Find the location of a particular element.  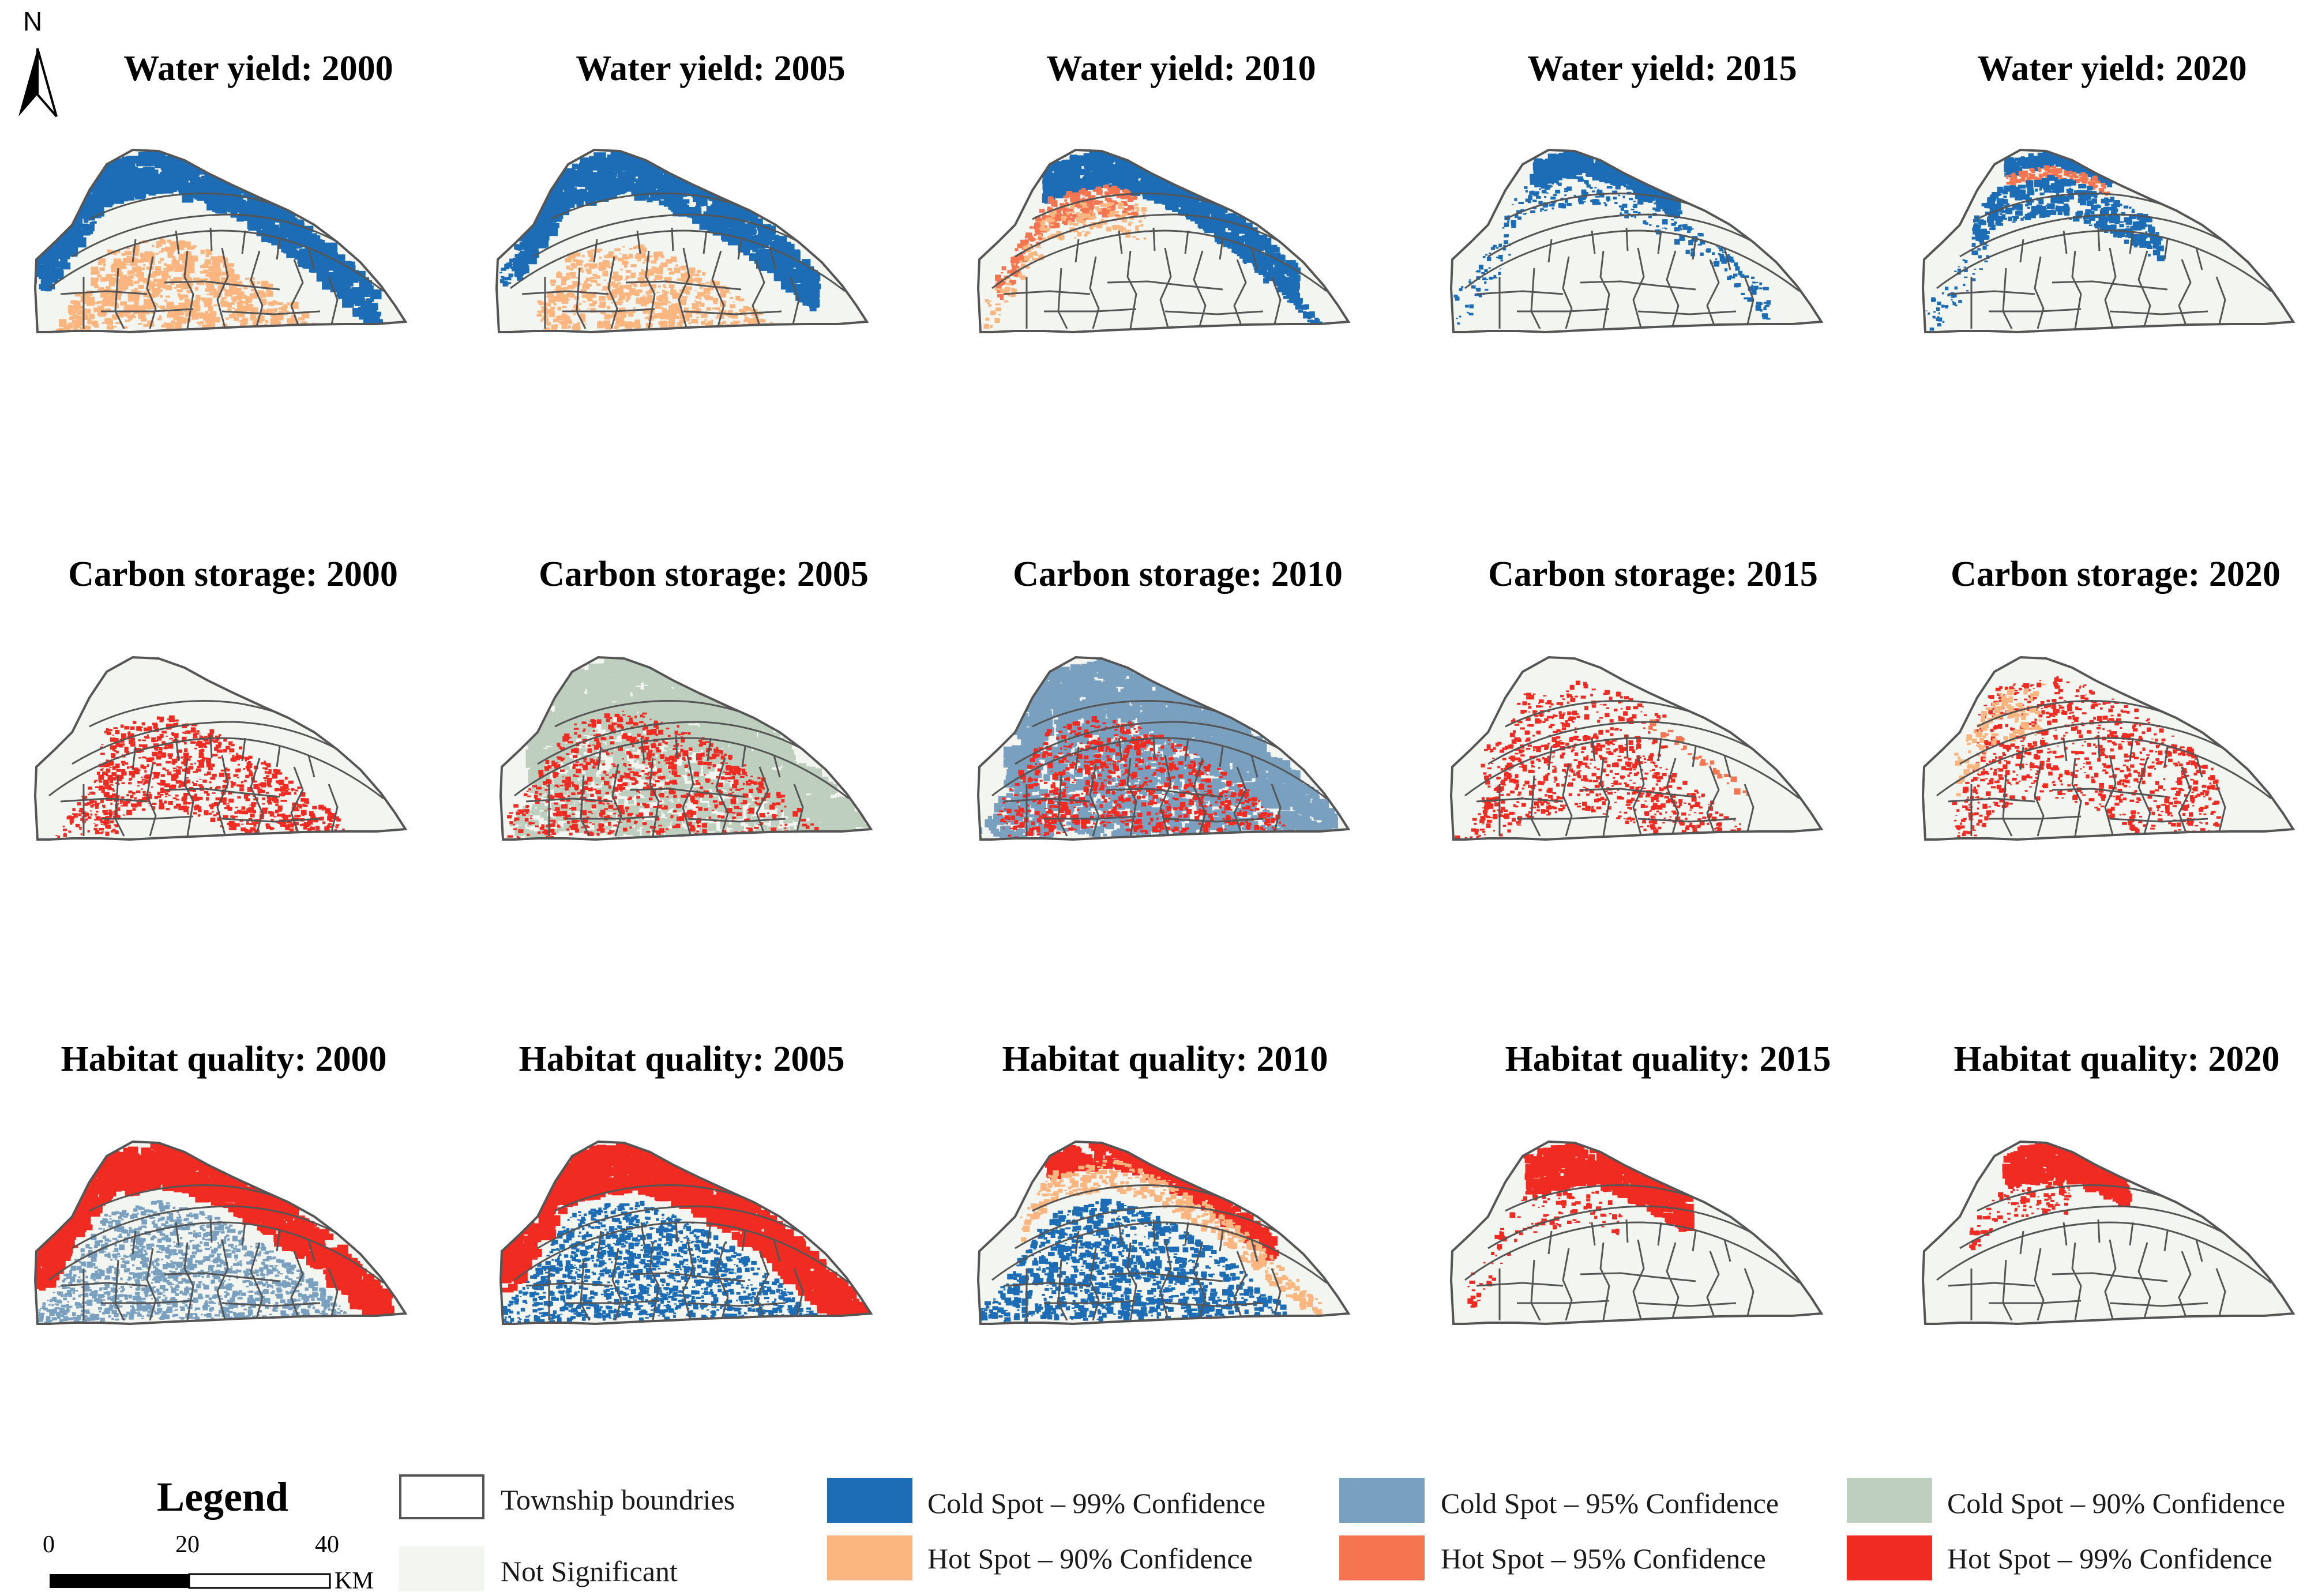

north-label: N is located at coordinates (32, 21).